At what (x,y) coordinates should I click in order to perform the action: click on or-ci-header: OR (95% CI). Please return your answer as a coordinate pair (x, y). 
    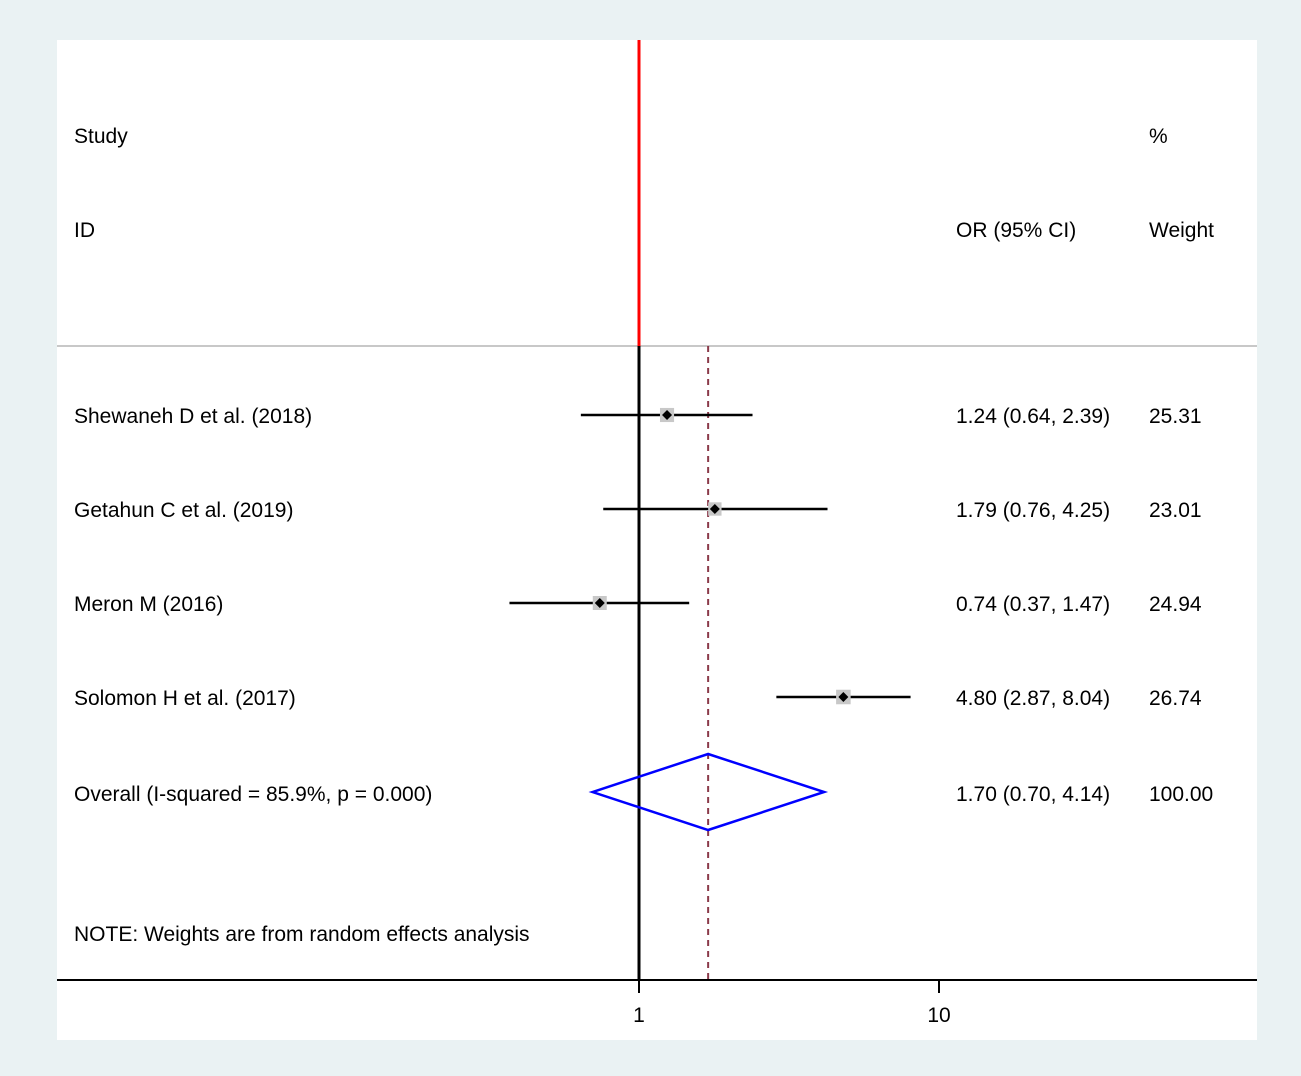
    Looking at the image, I should click on (1016, 230).